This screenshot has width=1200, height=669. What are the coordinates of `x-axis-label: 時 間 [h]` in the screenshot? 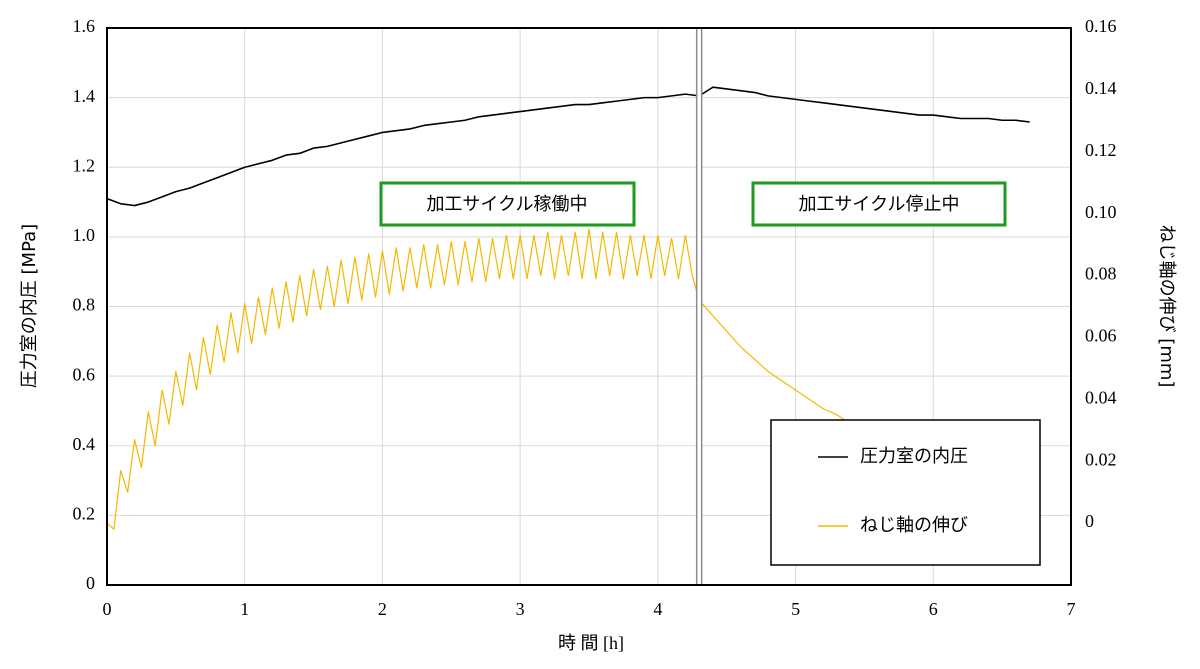 It's located at (591, 643).